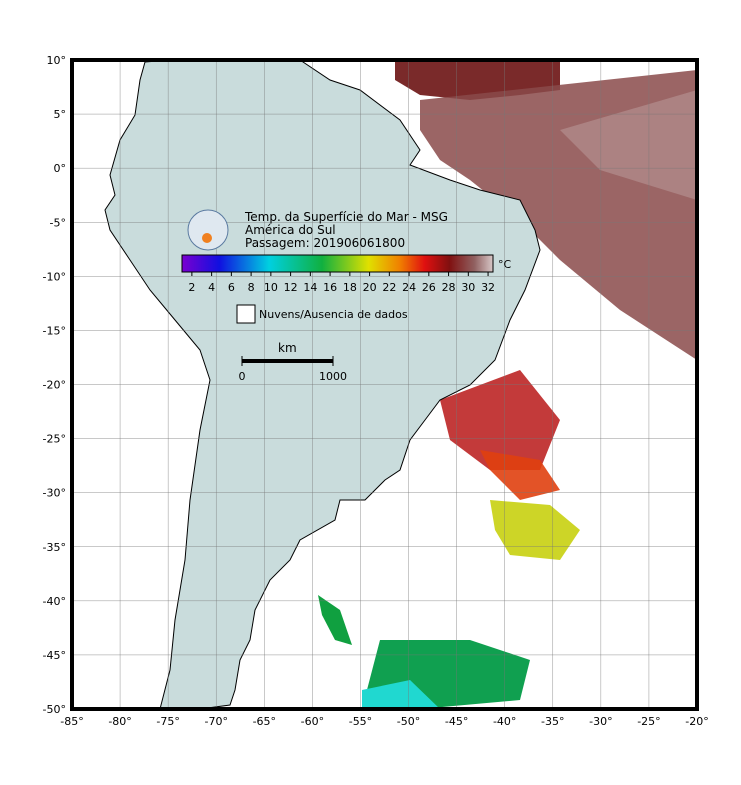 The image size is (741, 785). What do you see at coordinates (211, 287) in the screenshot?
I see `colorbar-label: 4` at bounding box center [211, 287].